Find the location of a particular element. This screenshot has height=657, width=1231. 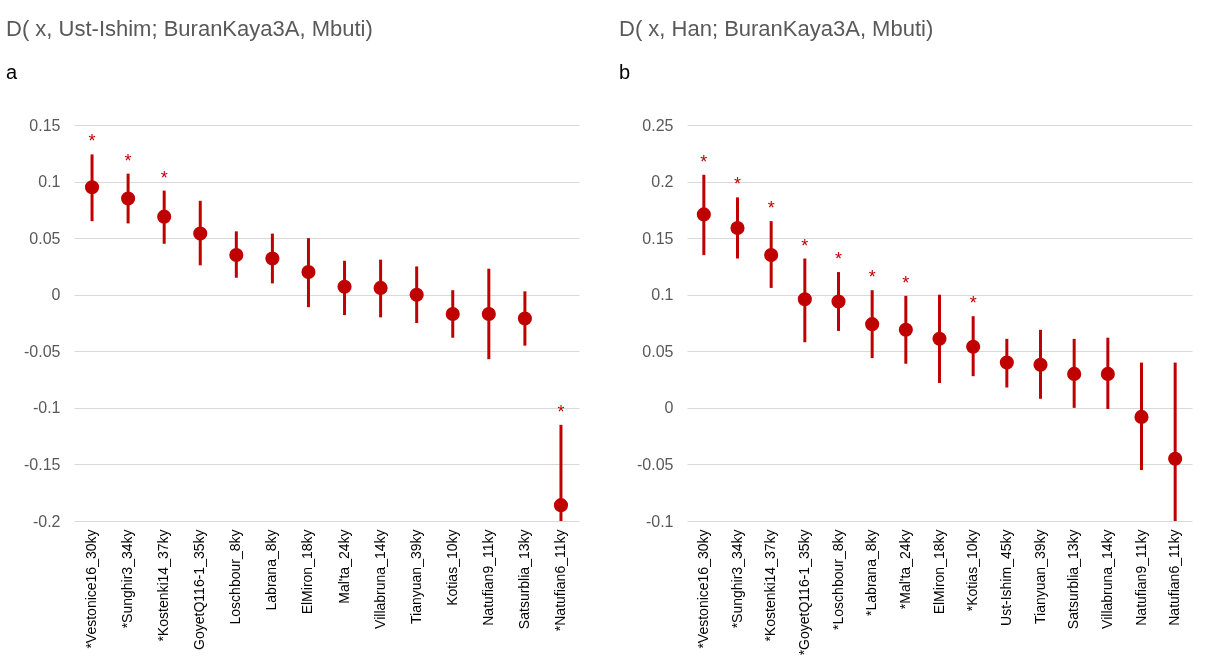

x-tick-label: Labrana_8ky is located at coordinates (271, 570).